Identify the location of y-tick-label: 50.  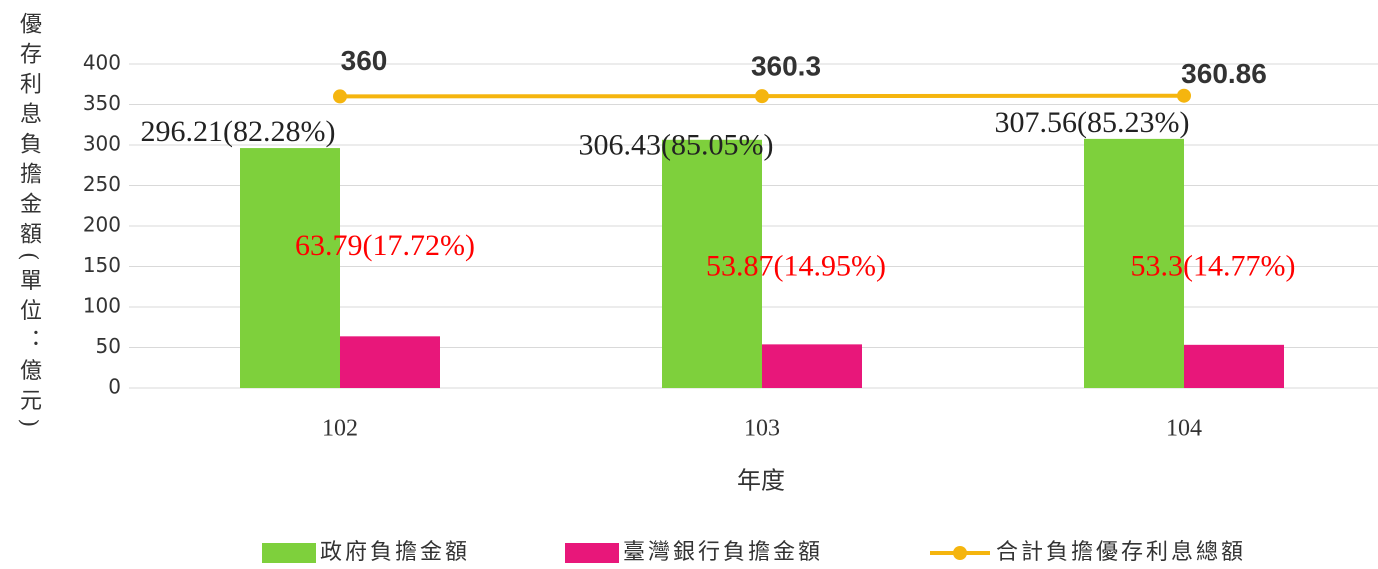
(108, 346).